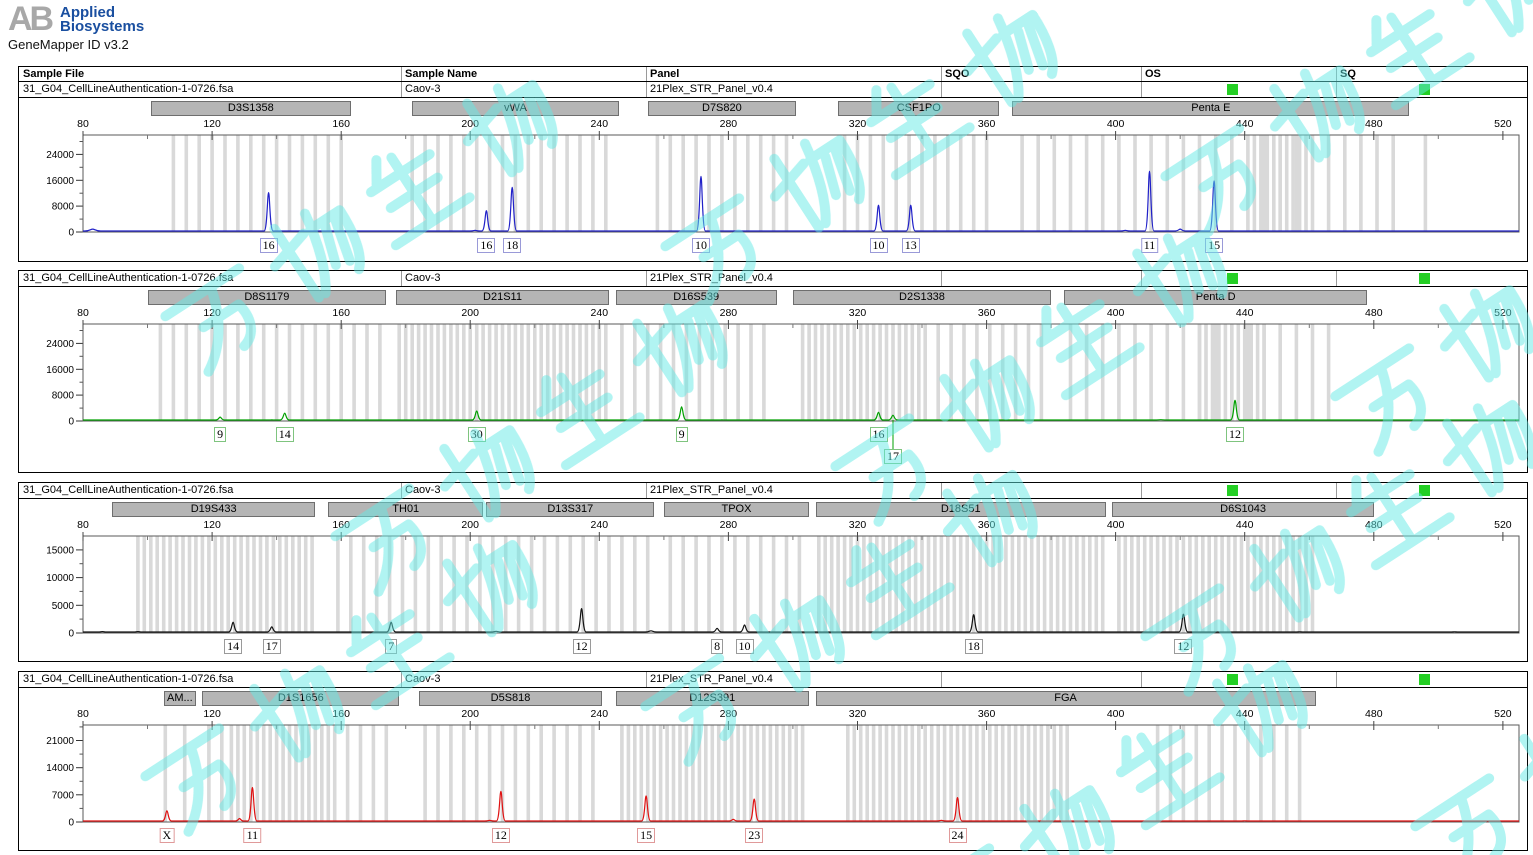 The height and width of the screenshot is (855, 1533). What do you see at coordinates (128, 490) in the screenshot?
I see `panel-sample-file: 31_G04_CellLineAuthentication-1-0726.fsa` at bounding box center [128, 490].